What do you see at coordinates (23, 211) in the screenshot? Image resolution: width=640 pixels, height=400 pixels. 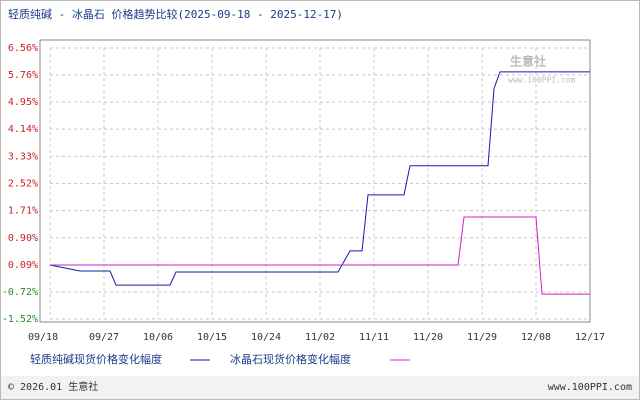 I see `y-tick-label: 1.71%` at bounding box center [23, 211].